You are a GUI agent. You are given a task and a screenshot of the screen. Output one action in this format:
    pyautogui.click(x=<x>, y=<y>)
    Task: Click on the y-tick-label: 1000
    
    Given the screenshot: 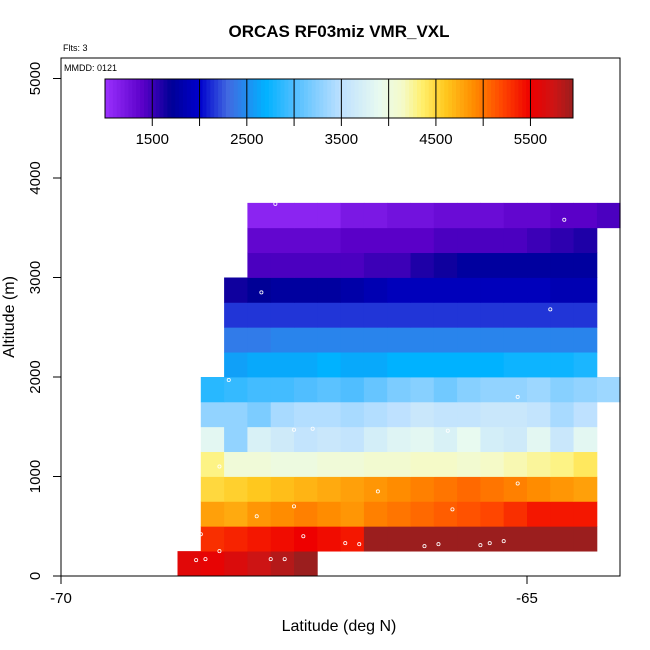 What is the action you would take?
    pyautogui.click(x=35, y=476)
    